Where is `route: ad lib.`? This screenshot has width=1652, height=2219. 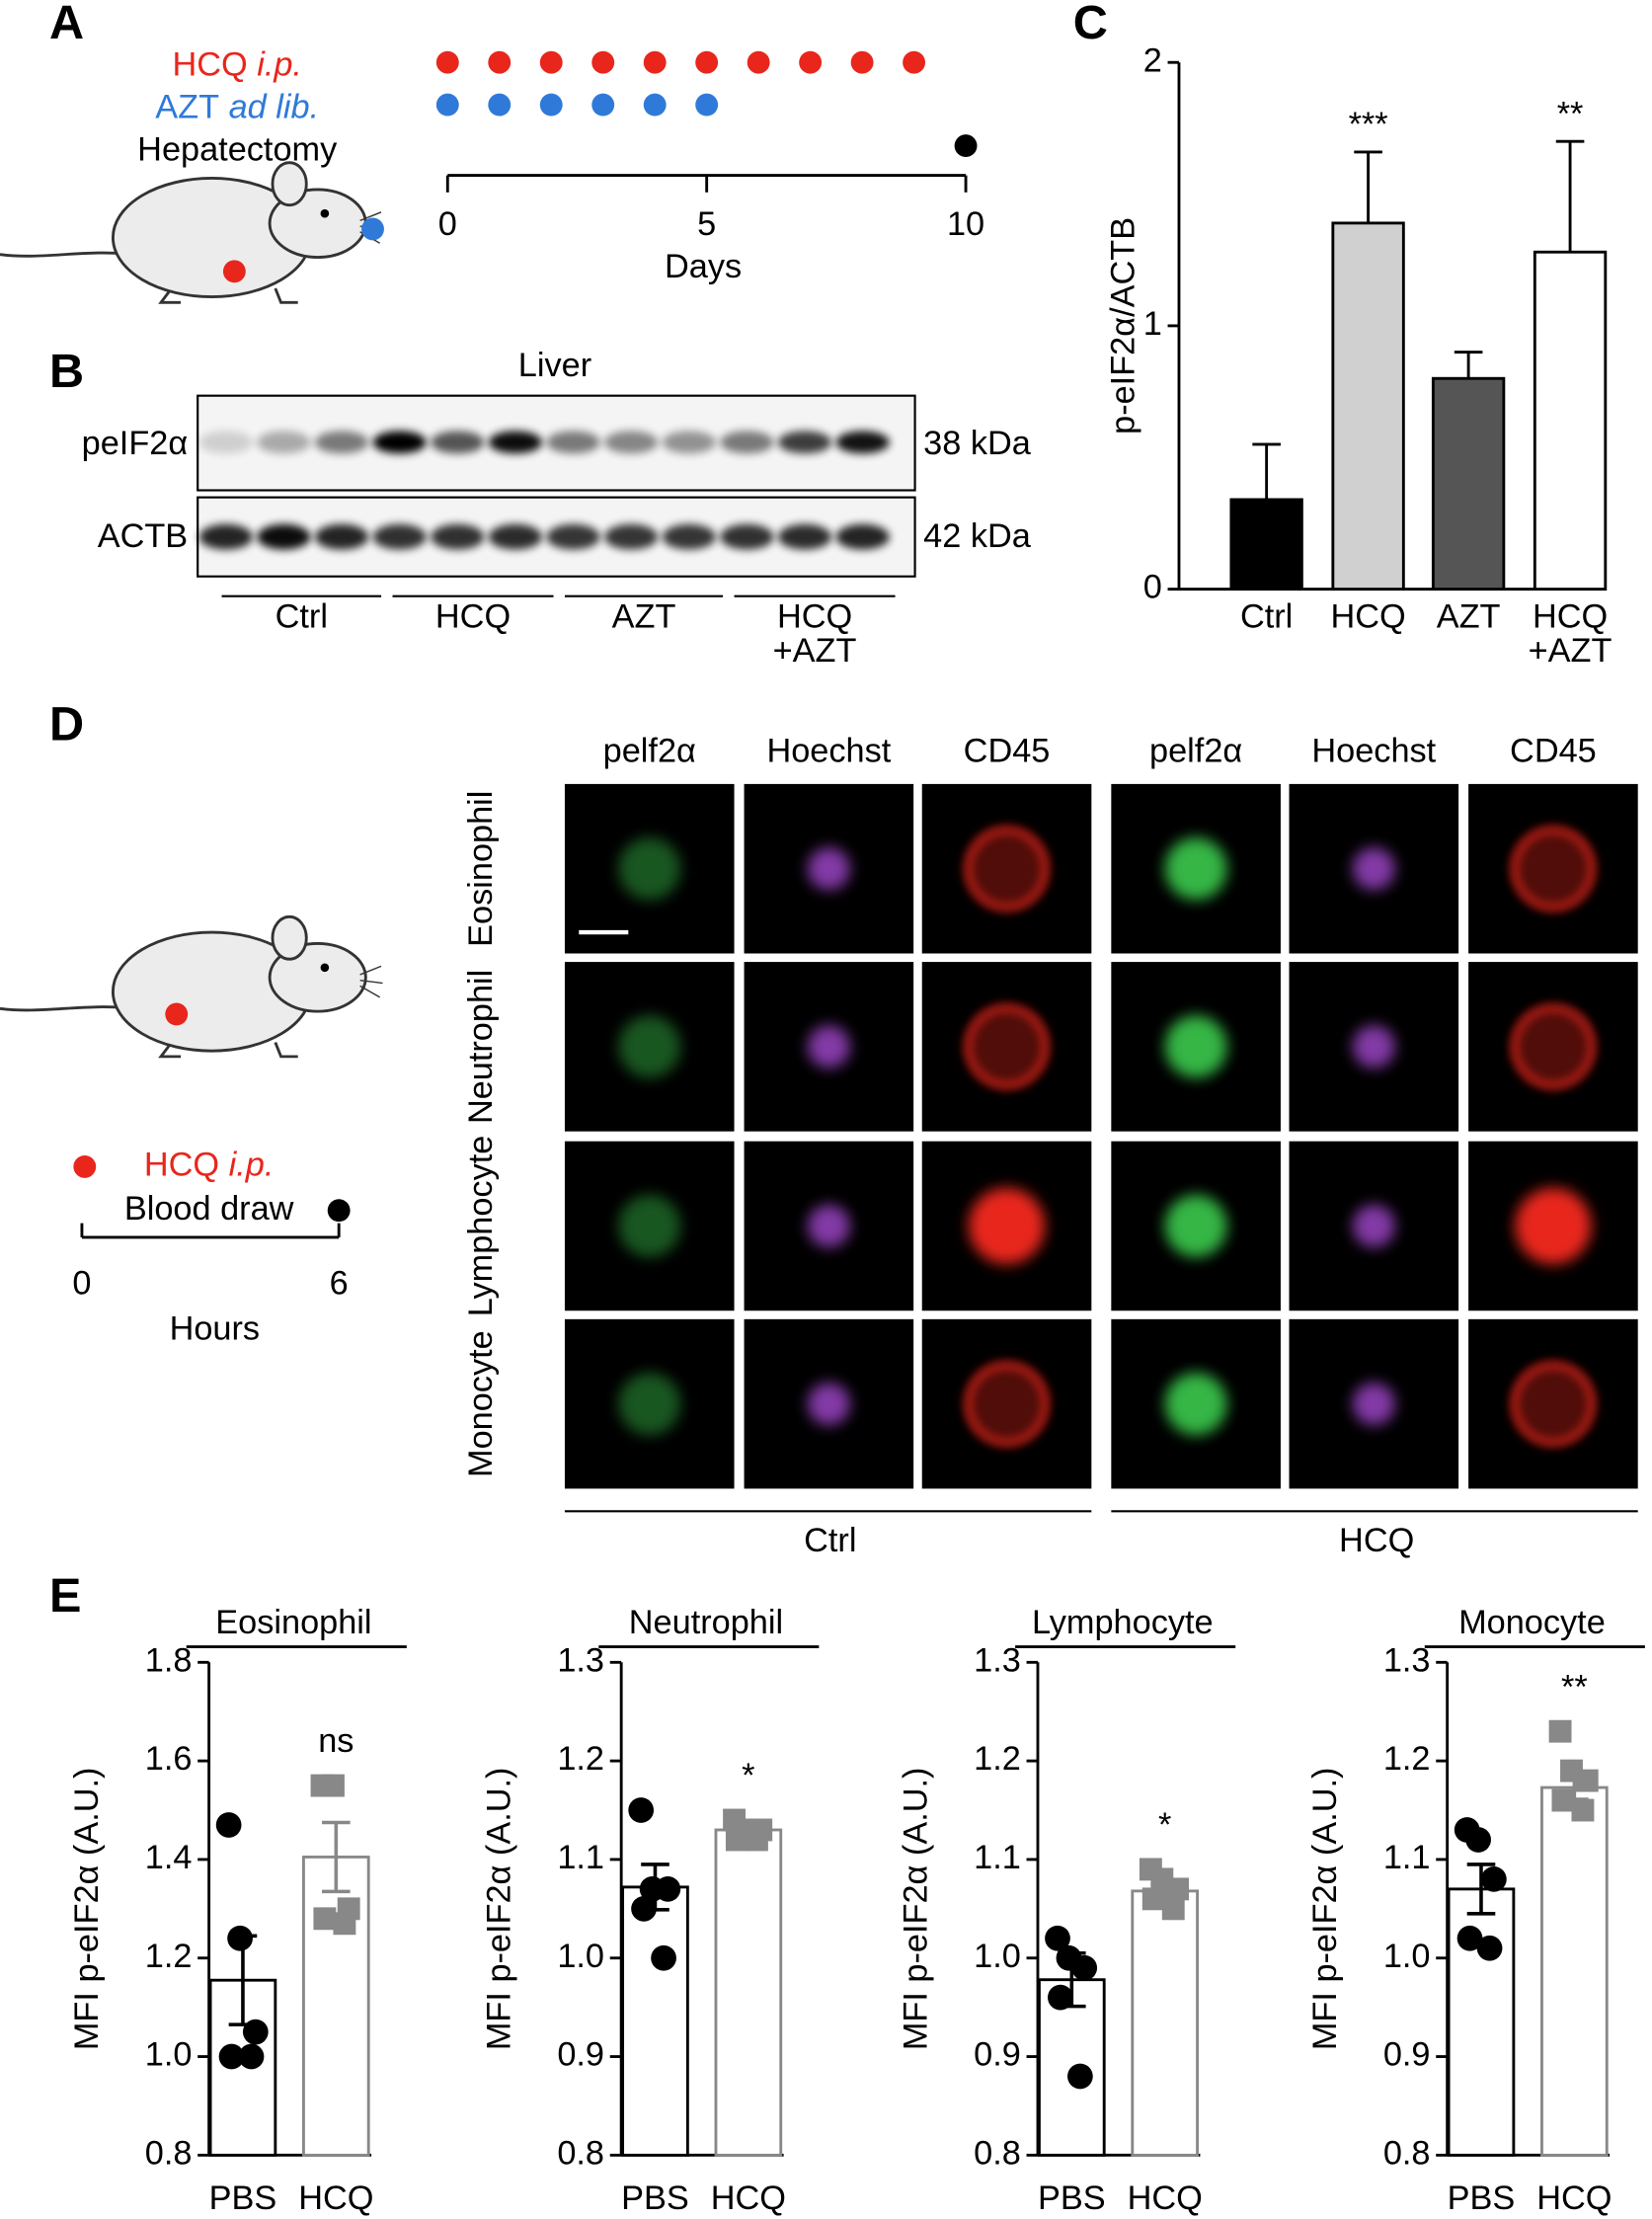 route: ad lib. is located at coordinates (274, 106).